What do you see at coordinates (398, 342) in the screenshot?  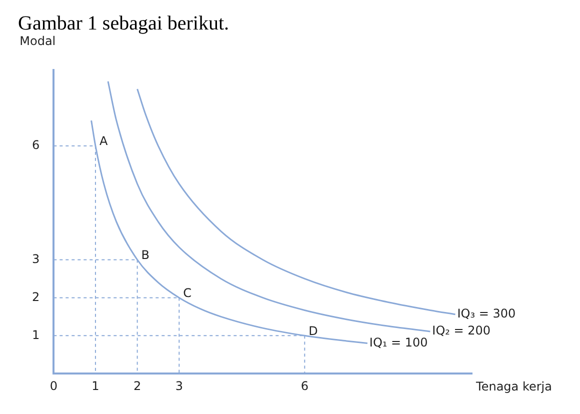 I see `series-label: IQ₁ = 100` at bounding box center [398, 342].